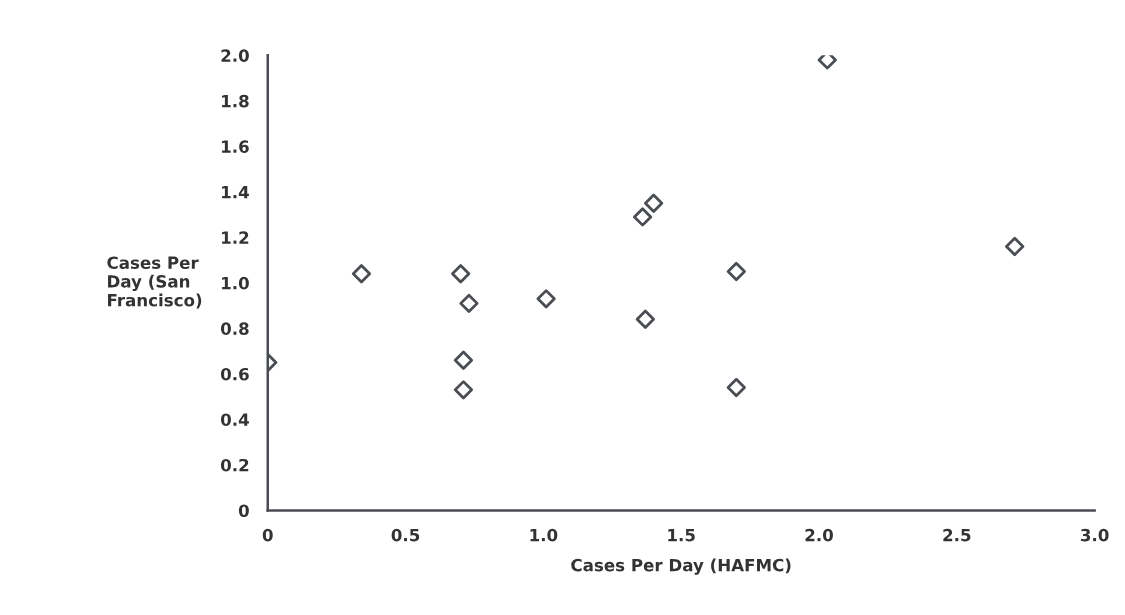  What do you see at coordinates (544, 535) in the screenshot?
I see `x-tick-label: 1.0` at bounding box center [544, 535].